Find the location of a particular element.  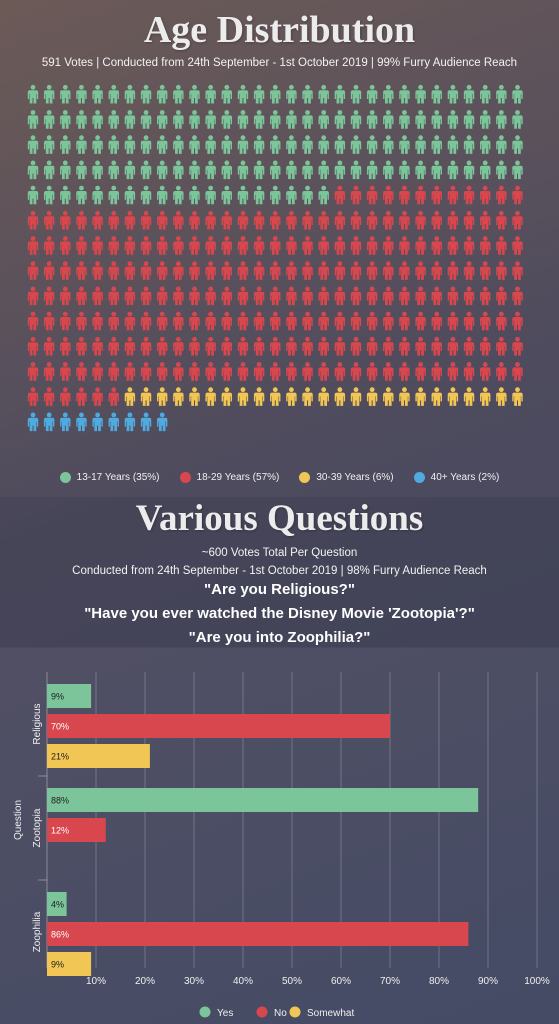

bar-zootopia-no is located at coordinates (76, 830).